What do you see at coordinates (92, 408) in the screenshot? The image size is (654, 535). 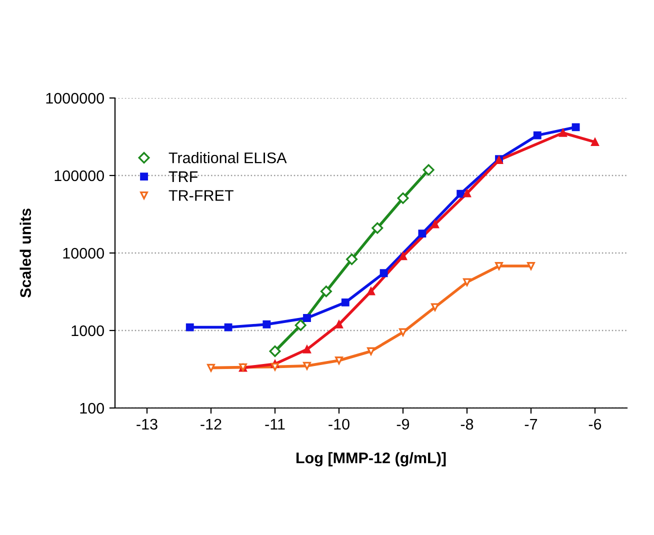 I see `y-tick-label: 100` at bounding box center [92, 408].